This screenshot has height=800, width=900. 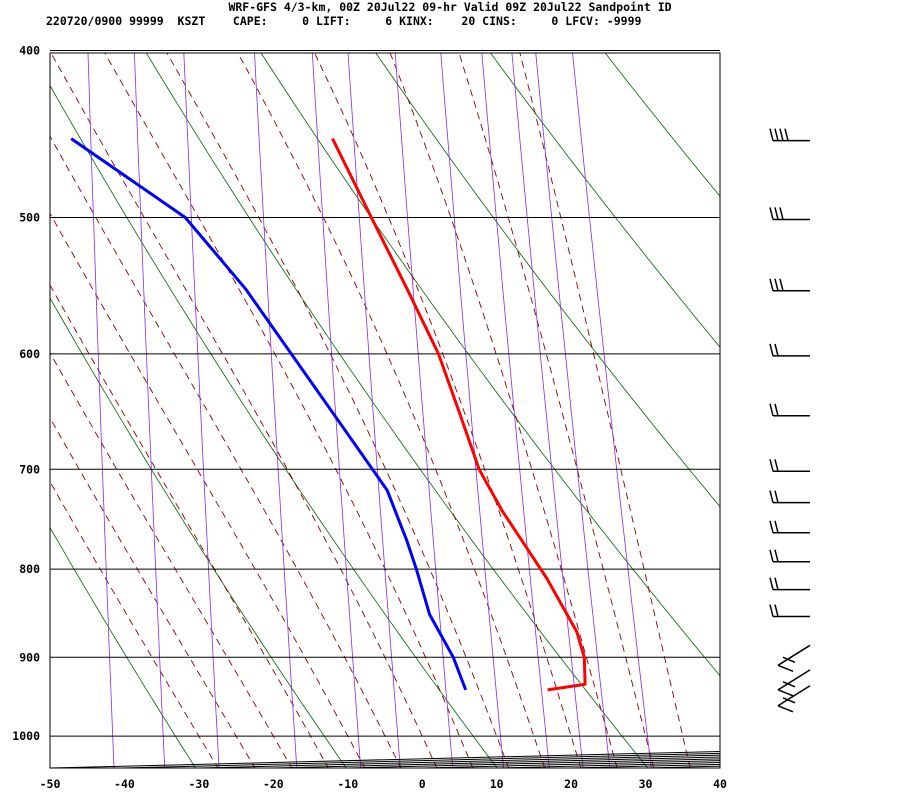 What do you see at coordinates (29, 354) in the screenshot?
I see `pressure-tick-label: 600` at bounding box center [29, 354].